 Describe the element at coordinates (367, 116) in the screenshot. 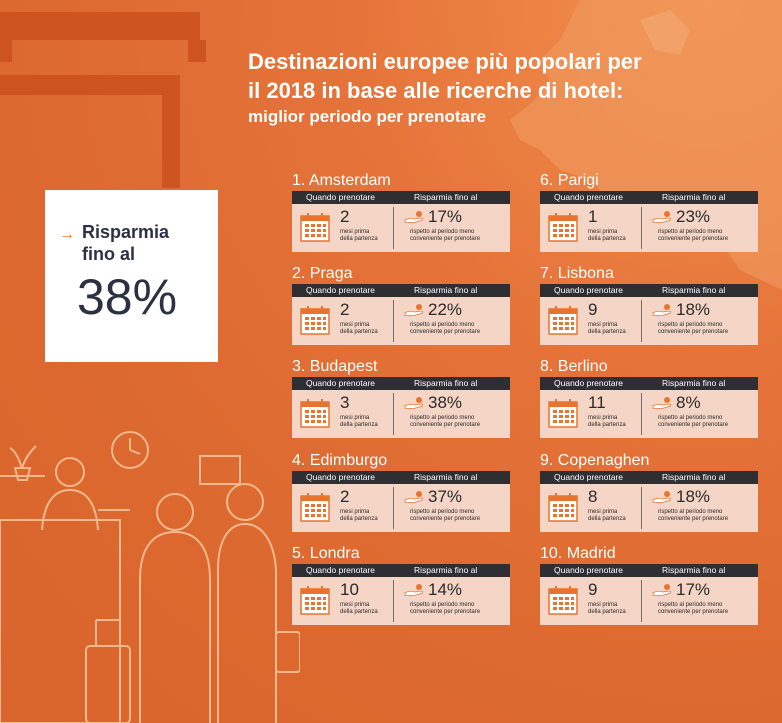

I see `title-subtitle: miglior periodo per prenotare` at that location.